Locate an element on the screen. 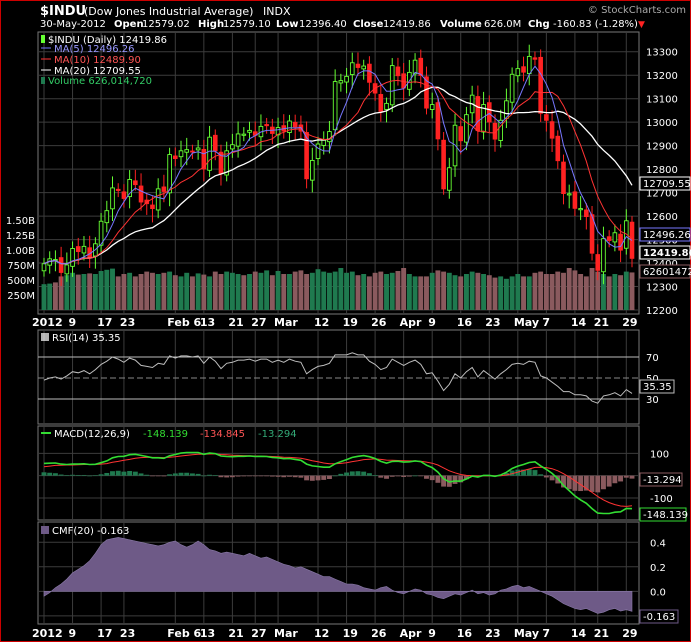  date-tick-label: 9 is located at coordinates (73, 633).